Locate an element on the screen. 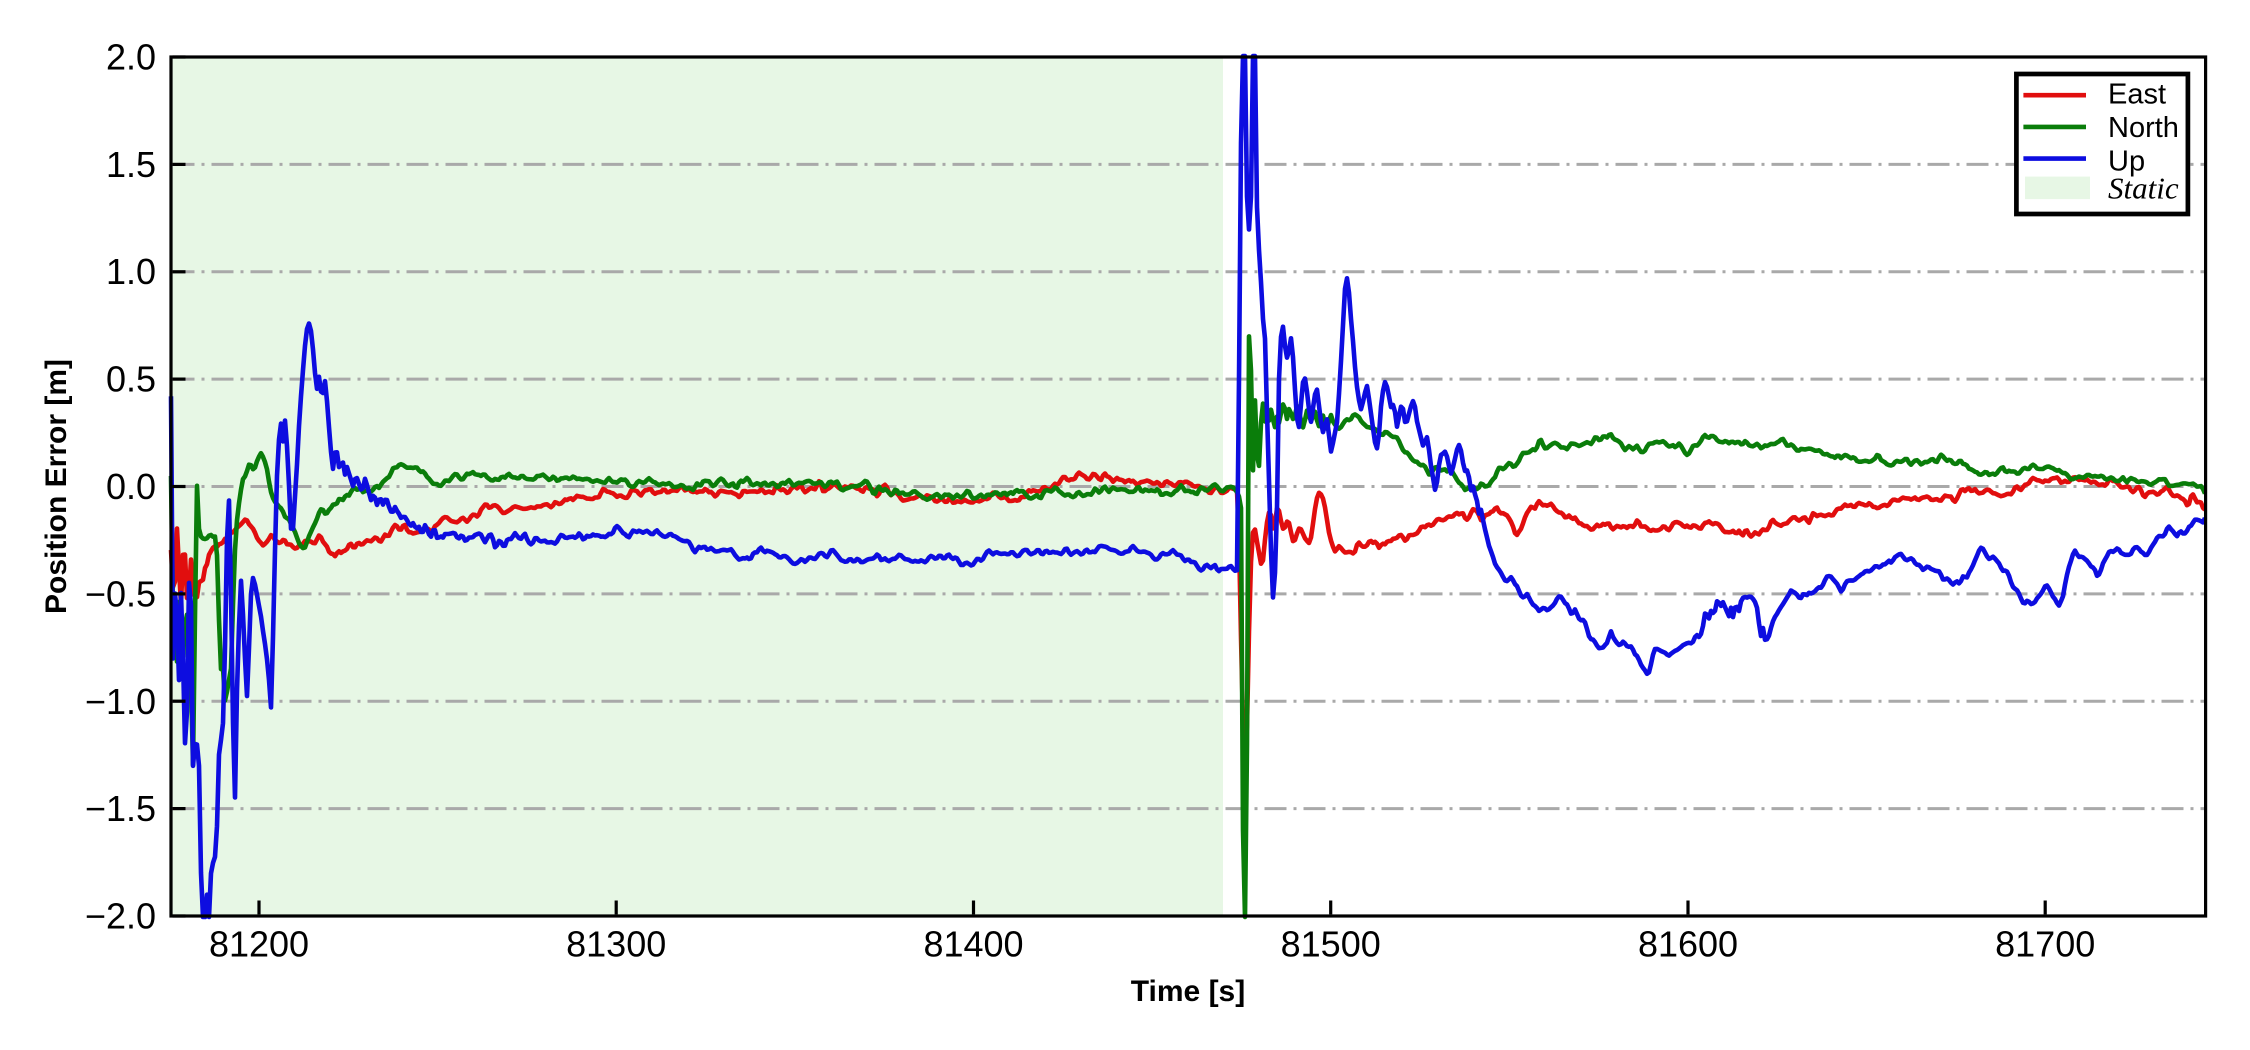 This screenshot has height=1050, width=2250. svg-text: Time [s] is located at coordinates (1188, 991).